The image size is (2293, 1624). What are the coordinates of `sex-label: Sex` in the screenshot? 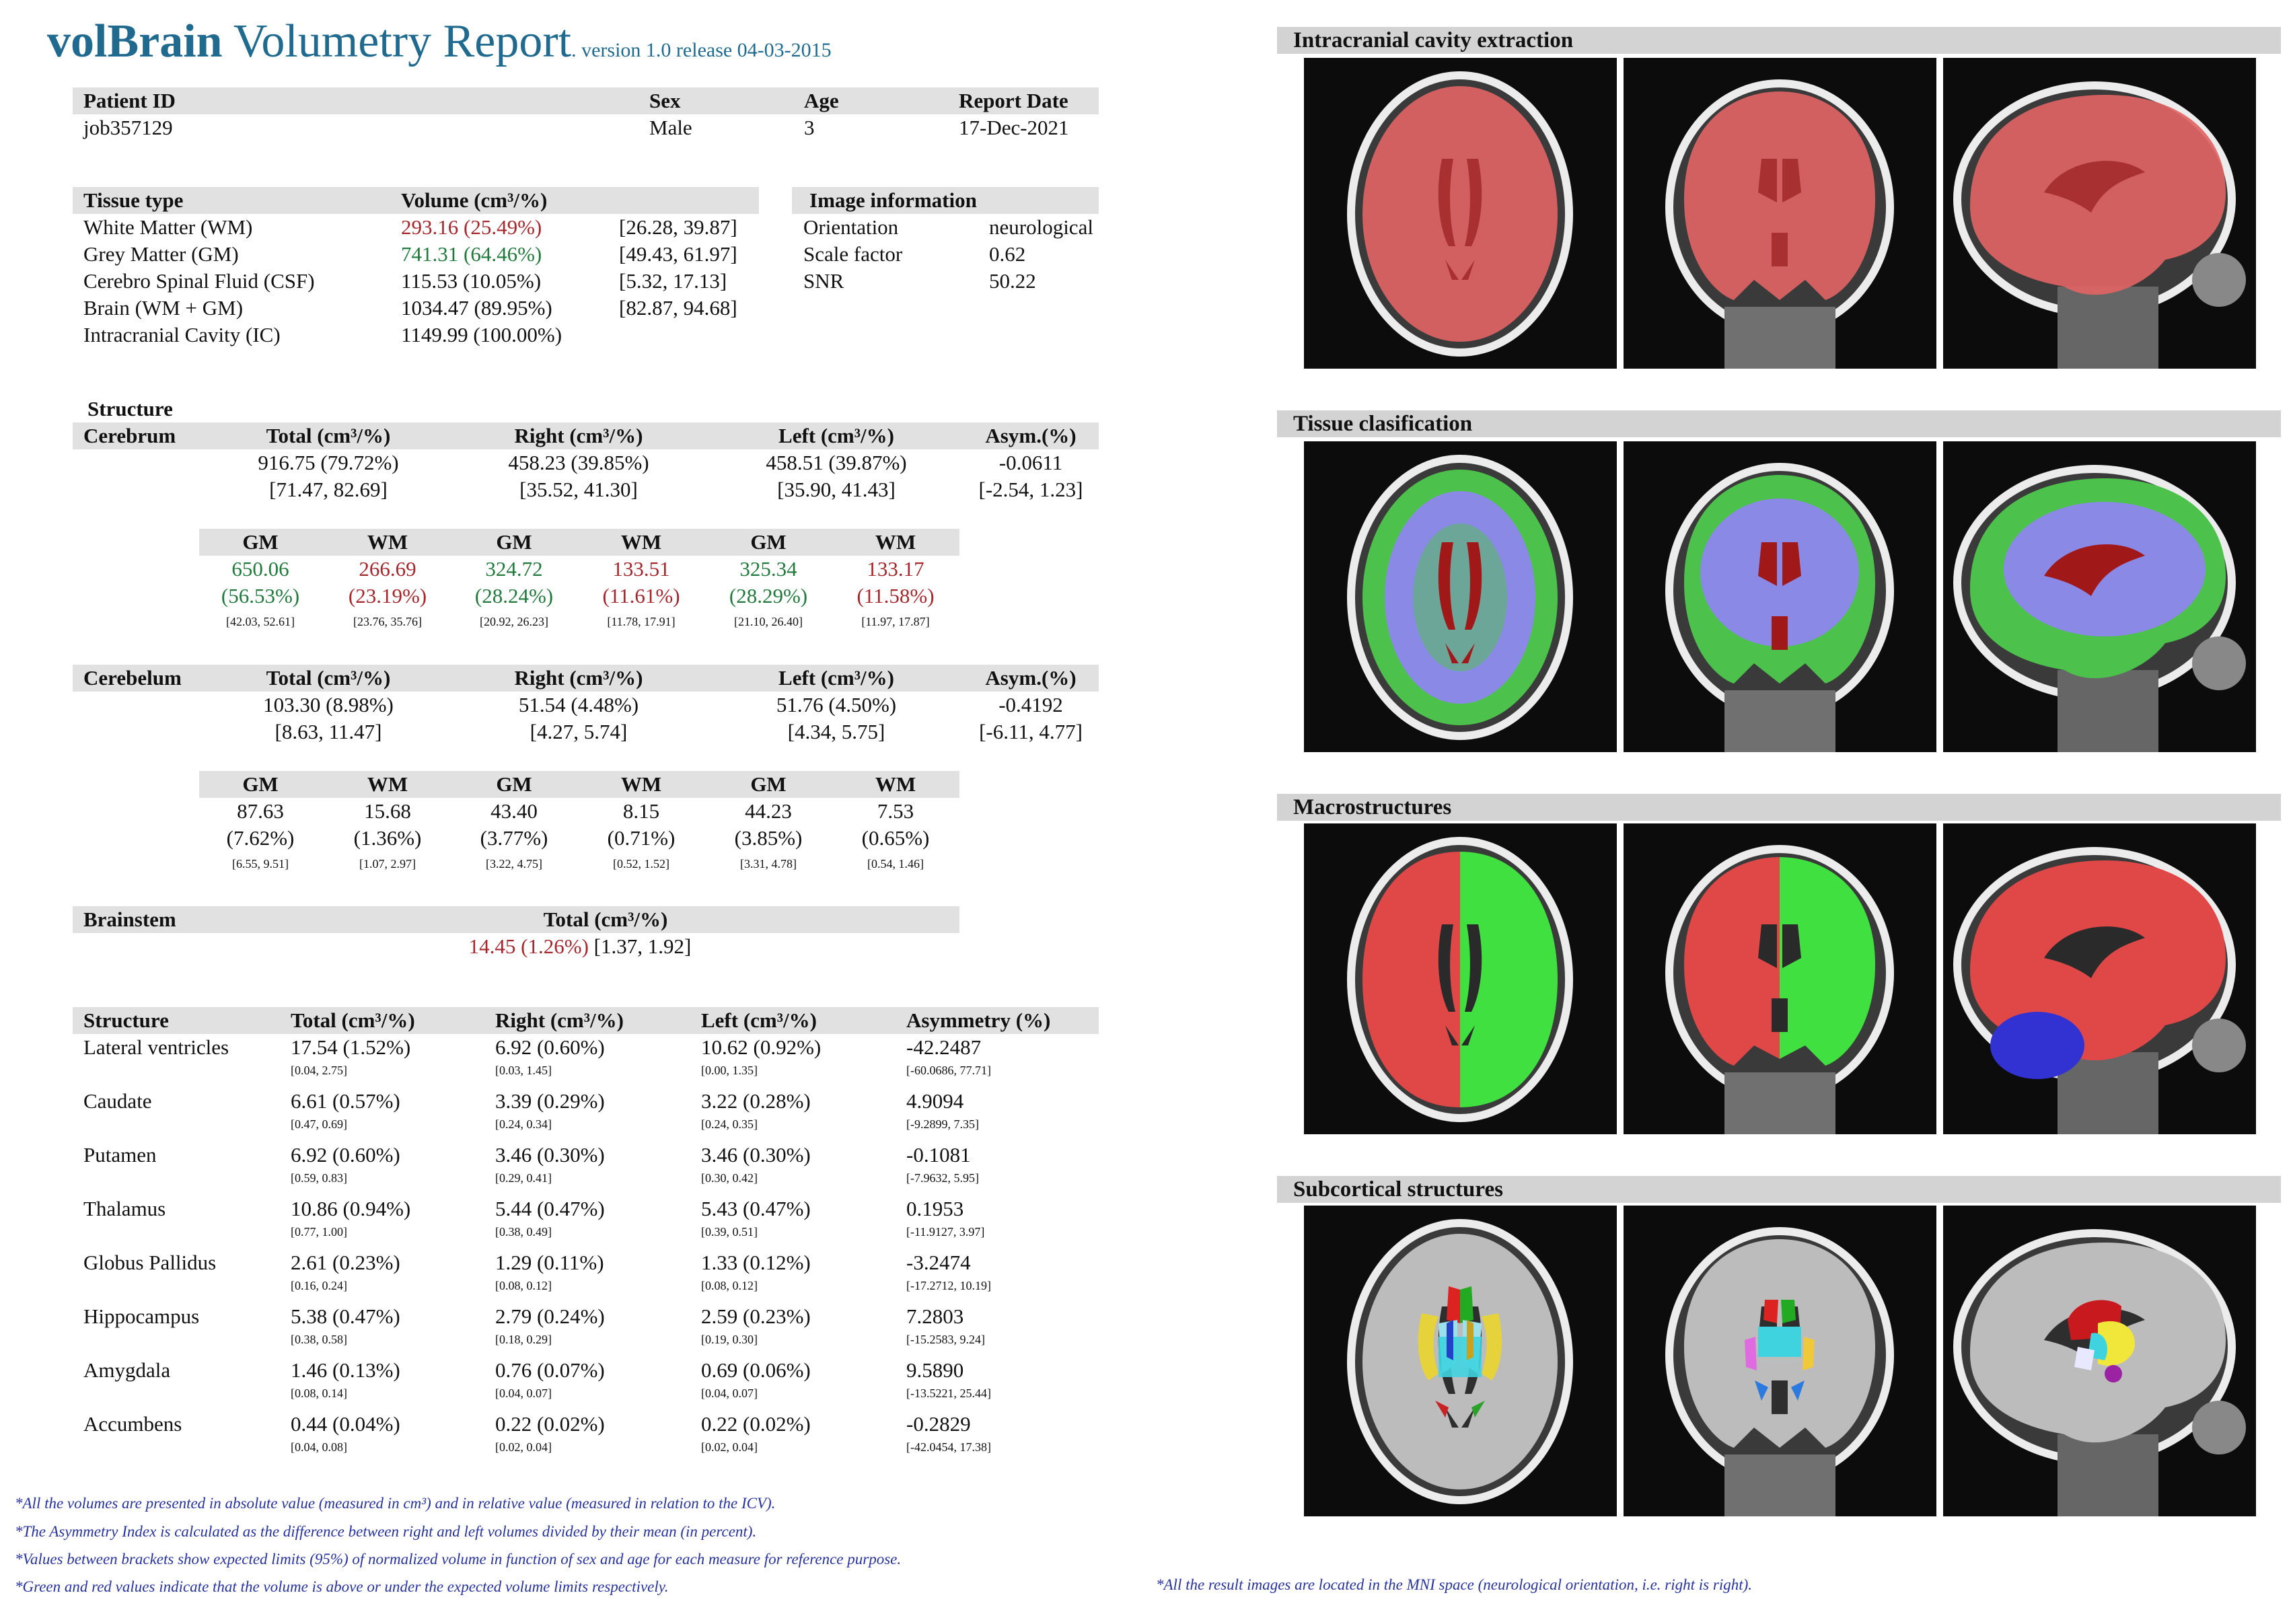 It's located at (665, 100).